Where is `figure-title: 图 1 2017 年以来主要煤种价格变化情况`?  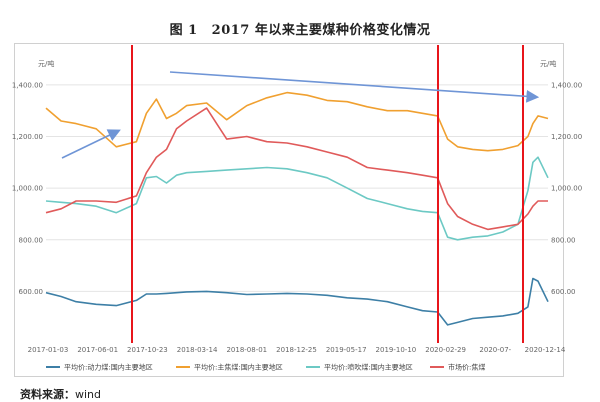 figure-title: 图 1 2017 年以来主要煤种价格变化情况 is located at coordinates (300, 28).